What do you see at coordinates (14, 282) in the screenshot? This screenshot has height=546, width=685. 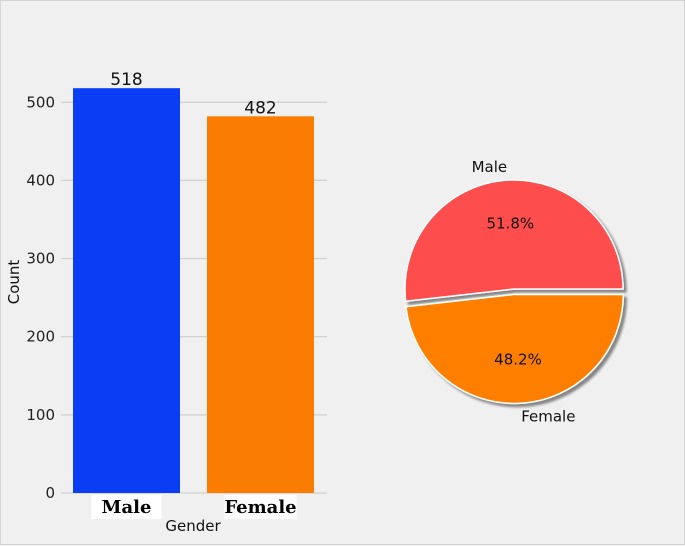 I see `y-axis-label: Count` at bounding box center [14, 282].